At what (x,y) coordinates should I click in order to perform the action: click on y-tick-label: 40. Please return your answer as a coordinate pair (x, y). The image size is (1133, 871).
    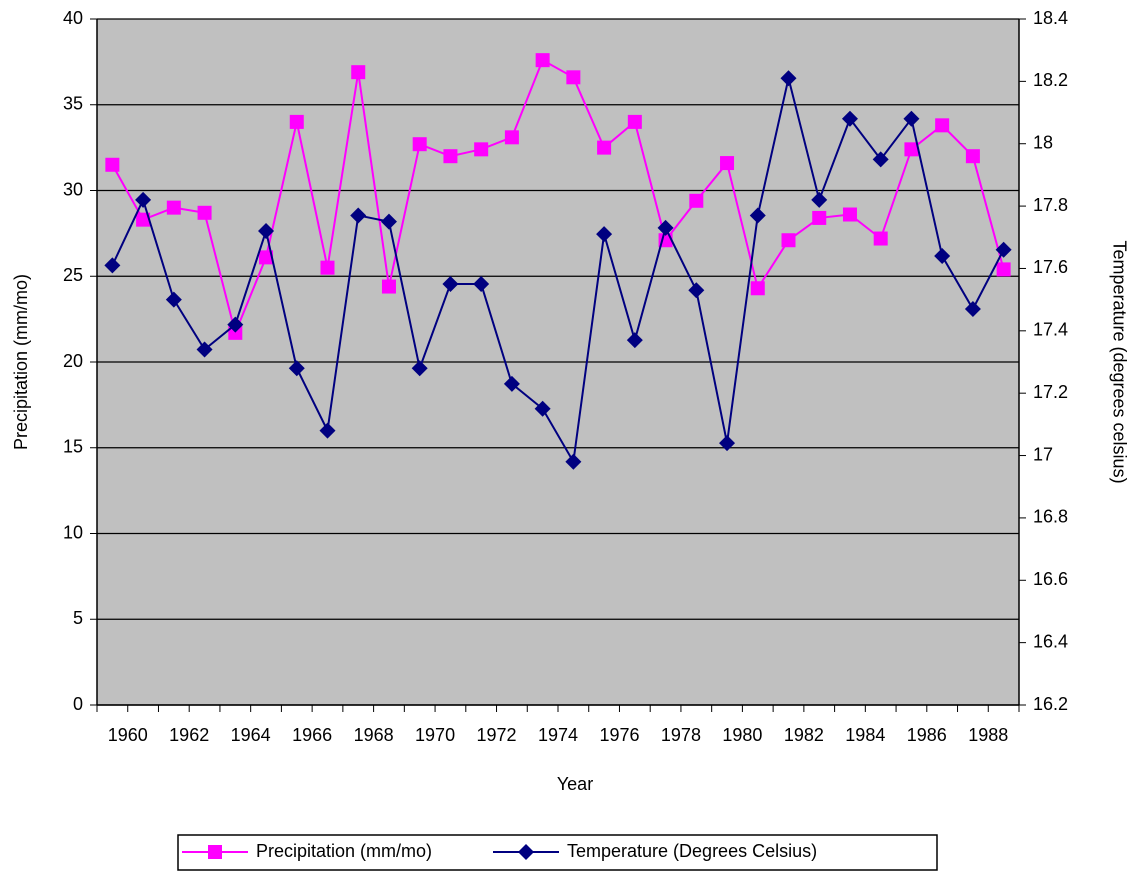
    Looking at the image, I should click on (73, 18).